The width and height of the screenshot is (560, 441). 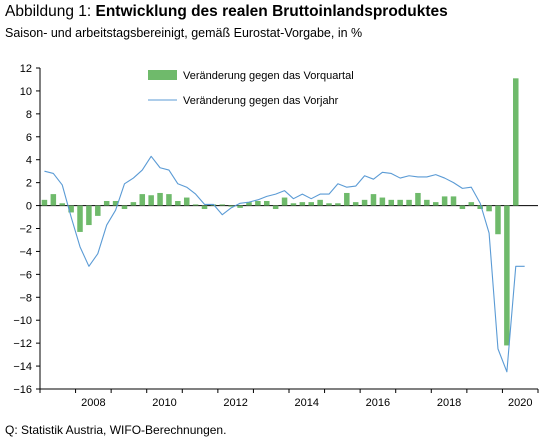 I want to click on y-tick-label: −6, so click(x=25, y=275).